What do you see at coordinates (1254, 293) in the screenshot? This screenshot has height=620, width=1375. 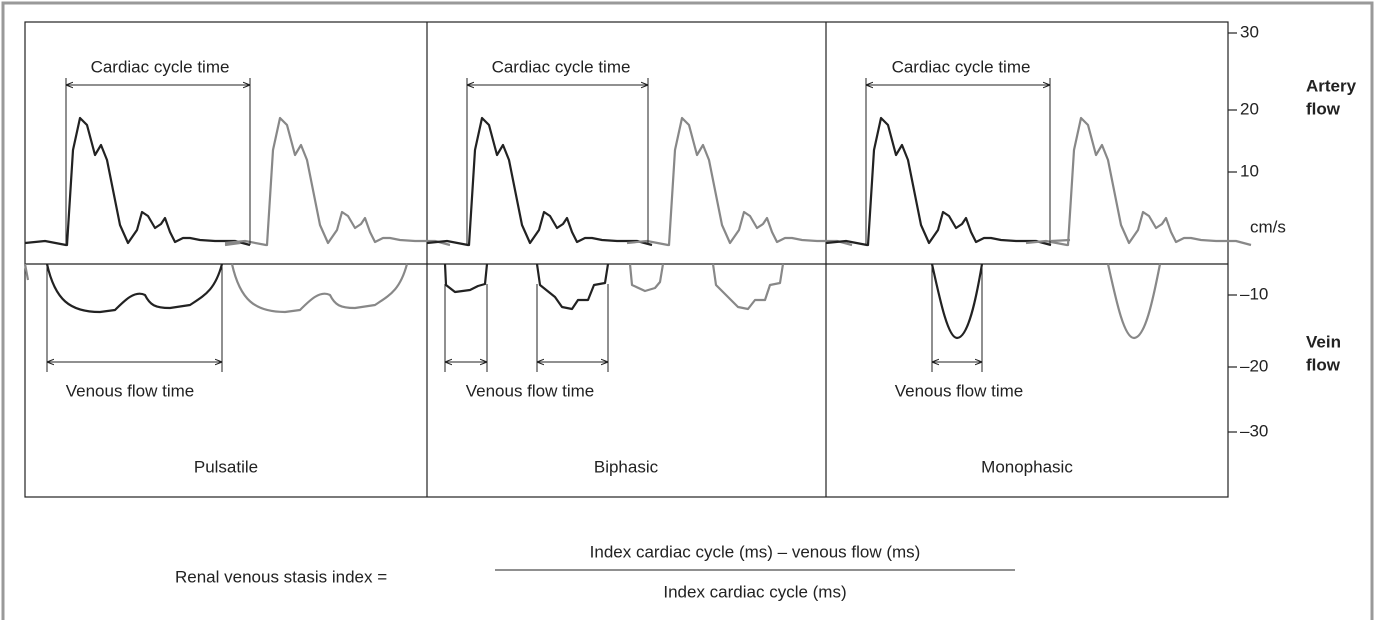 I see `tick-label: –10` at bounding box center [1254, 293].